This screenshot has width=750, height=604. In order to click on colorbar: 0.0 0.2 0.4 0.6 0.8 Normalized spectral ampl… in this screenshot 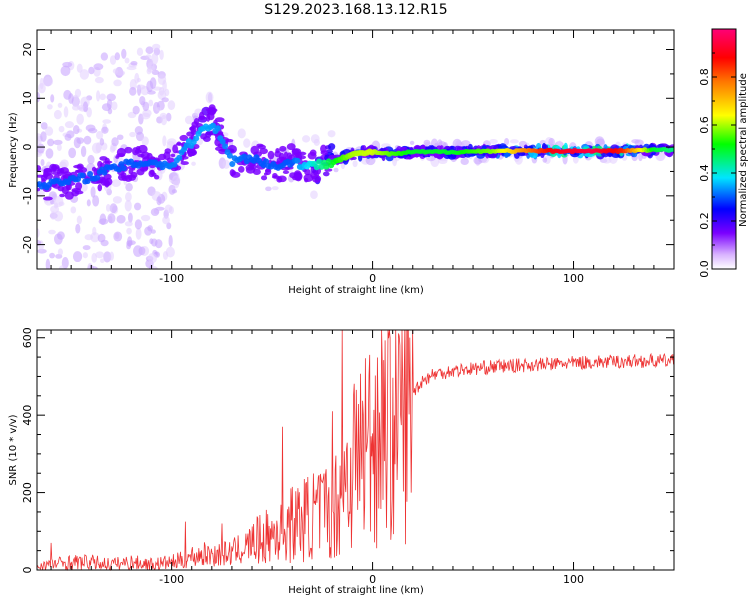, I will do `click(723, 153)`.